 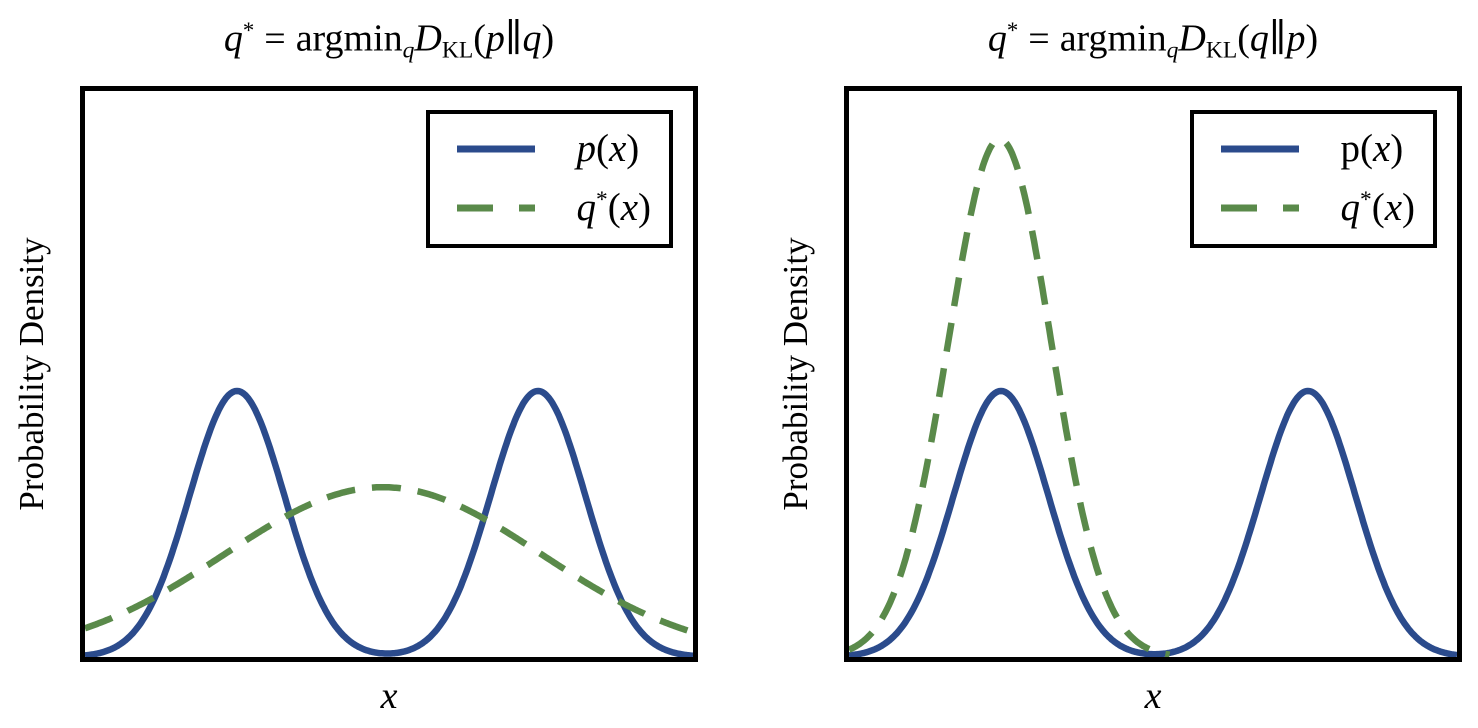 What do you see at coordinates (1259, 38) in the screenshot?
I see `title-arg1: q` at bounding box center [1259, 38].